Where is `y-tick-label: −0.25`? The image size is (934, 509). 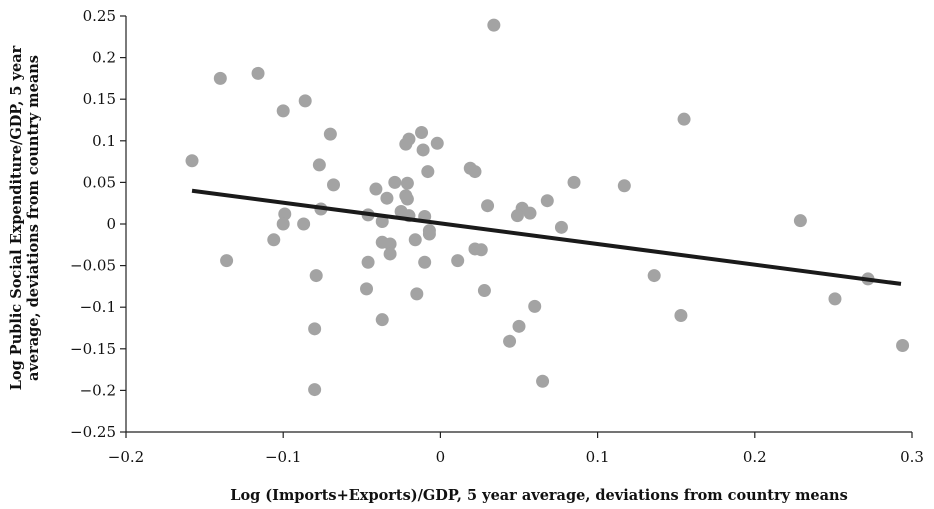 y-tick-label: −0.25 is located at coordinates (93, 432).